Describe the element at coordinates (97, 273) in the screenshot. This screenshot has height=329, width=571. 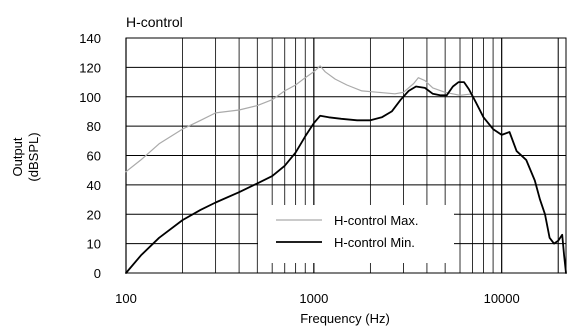
I see `y-tick-label: 0` at that location.